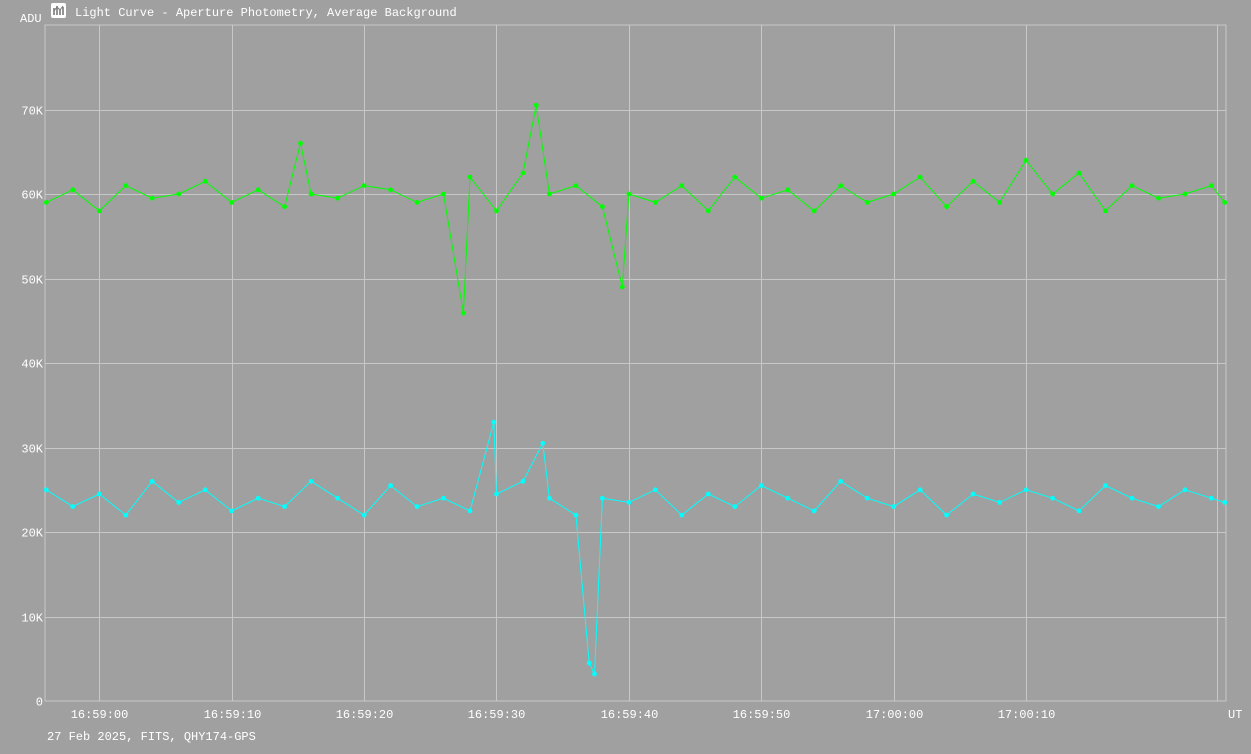 This screenshot has width=1251, height=754. Describe the element at coordinates (1027, 715) in the screenshot. I see `x-tick-label: 17:00:10` at that location.